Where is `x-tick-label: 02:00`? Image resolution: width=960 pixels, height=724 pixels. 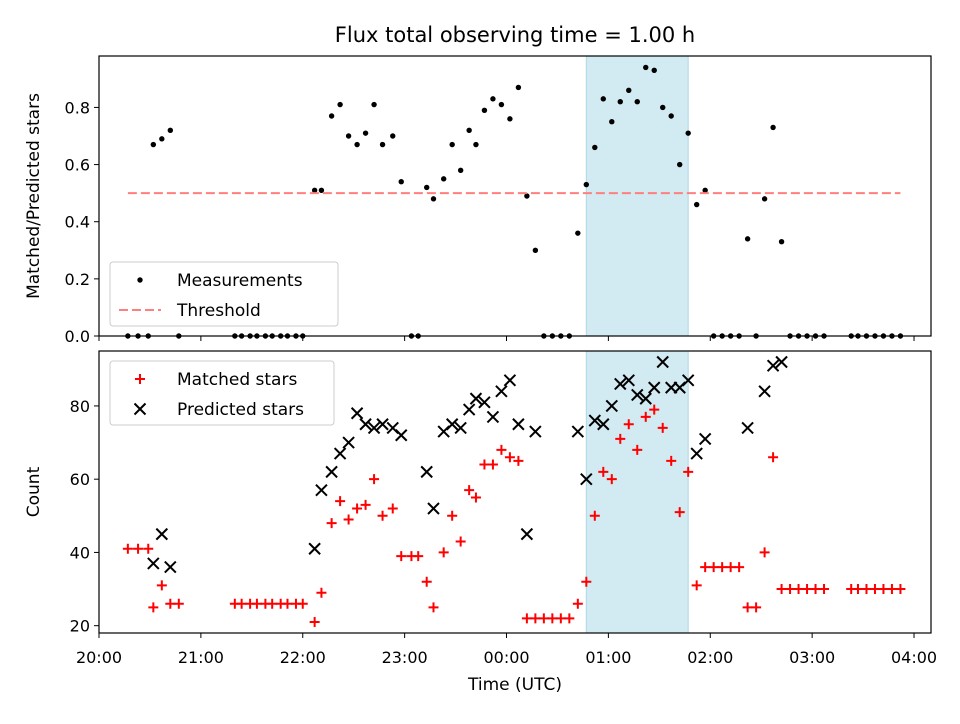
x-tick-label: 02:00 is located at coordinates (710, 657).